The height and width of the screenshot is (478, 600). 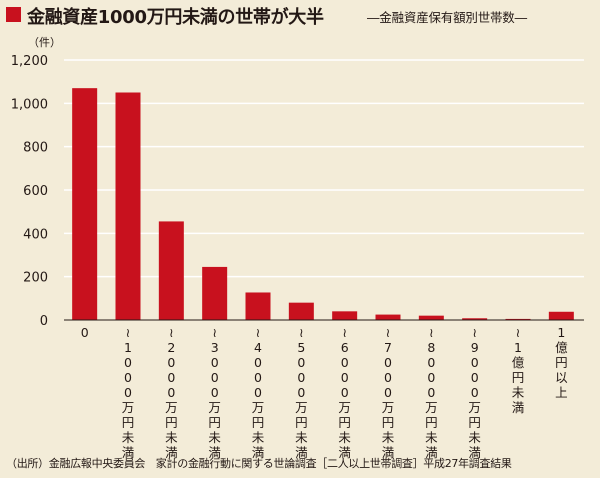 I want to click on x-tick-label: ≀ 7 0 0 0 万円未満, so click(x=388, y=392).